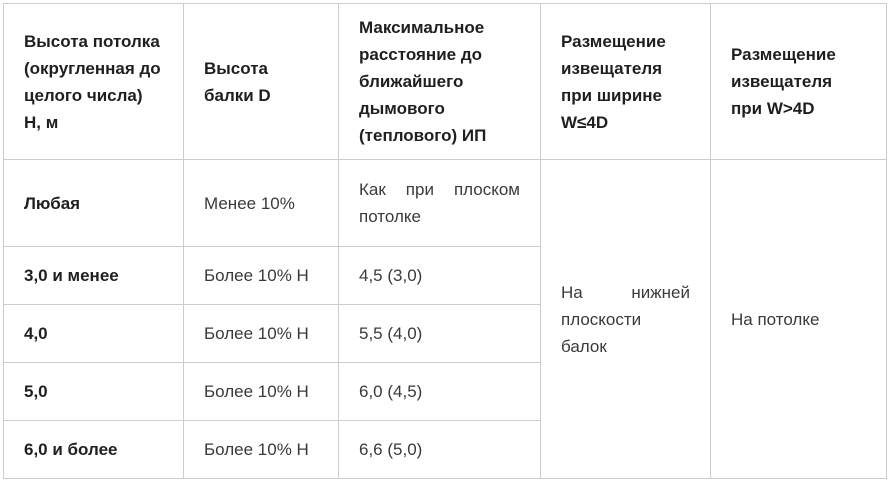 The image size is (890, 488). What do you see at coordinates (439, 333) in the screenshot?
I see `cell-max-distance: 5,5 (4,0)` at bounding box center [439, 333].